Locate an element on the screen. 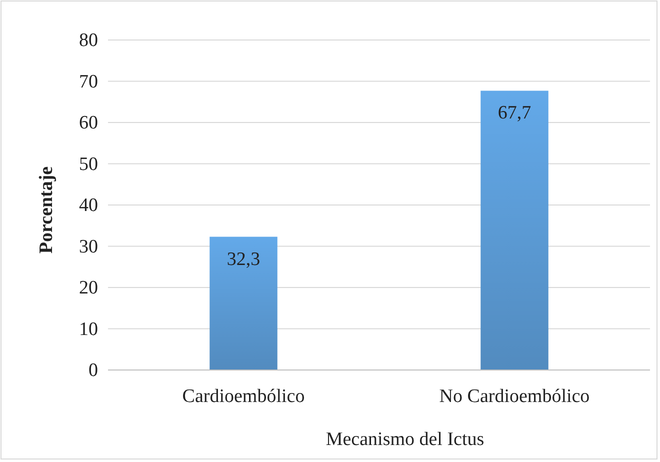  x-axis-title: Mecanismo del Ictus is located at coordinates (405, 439).